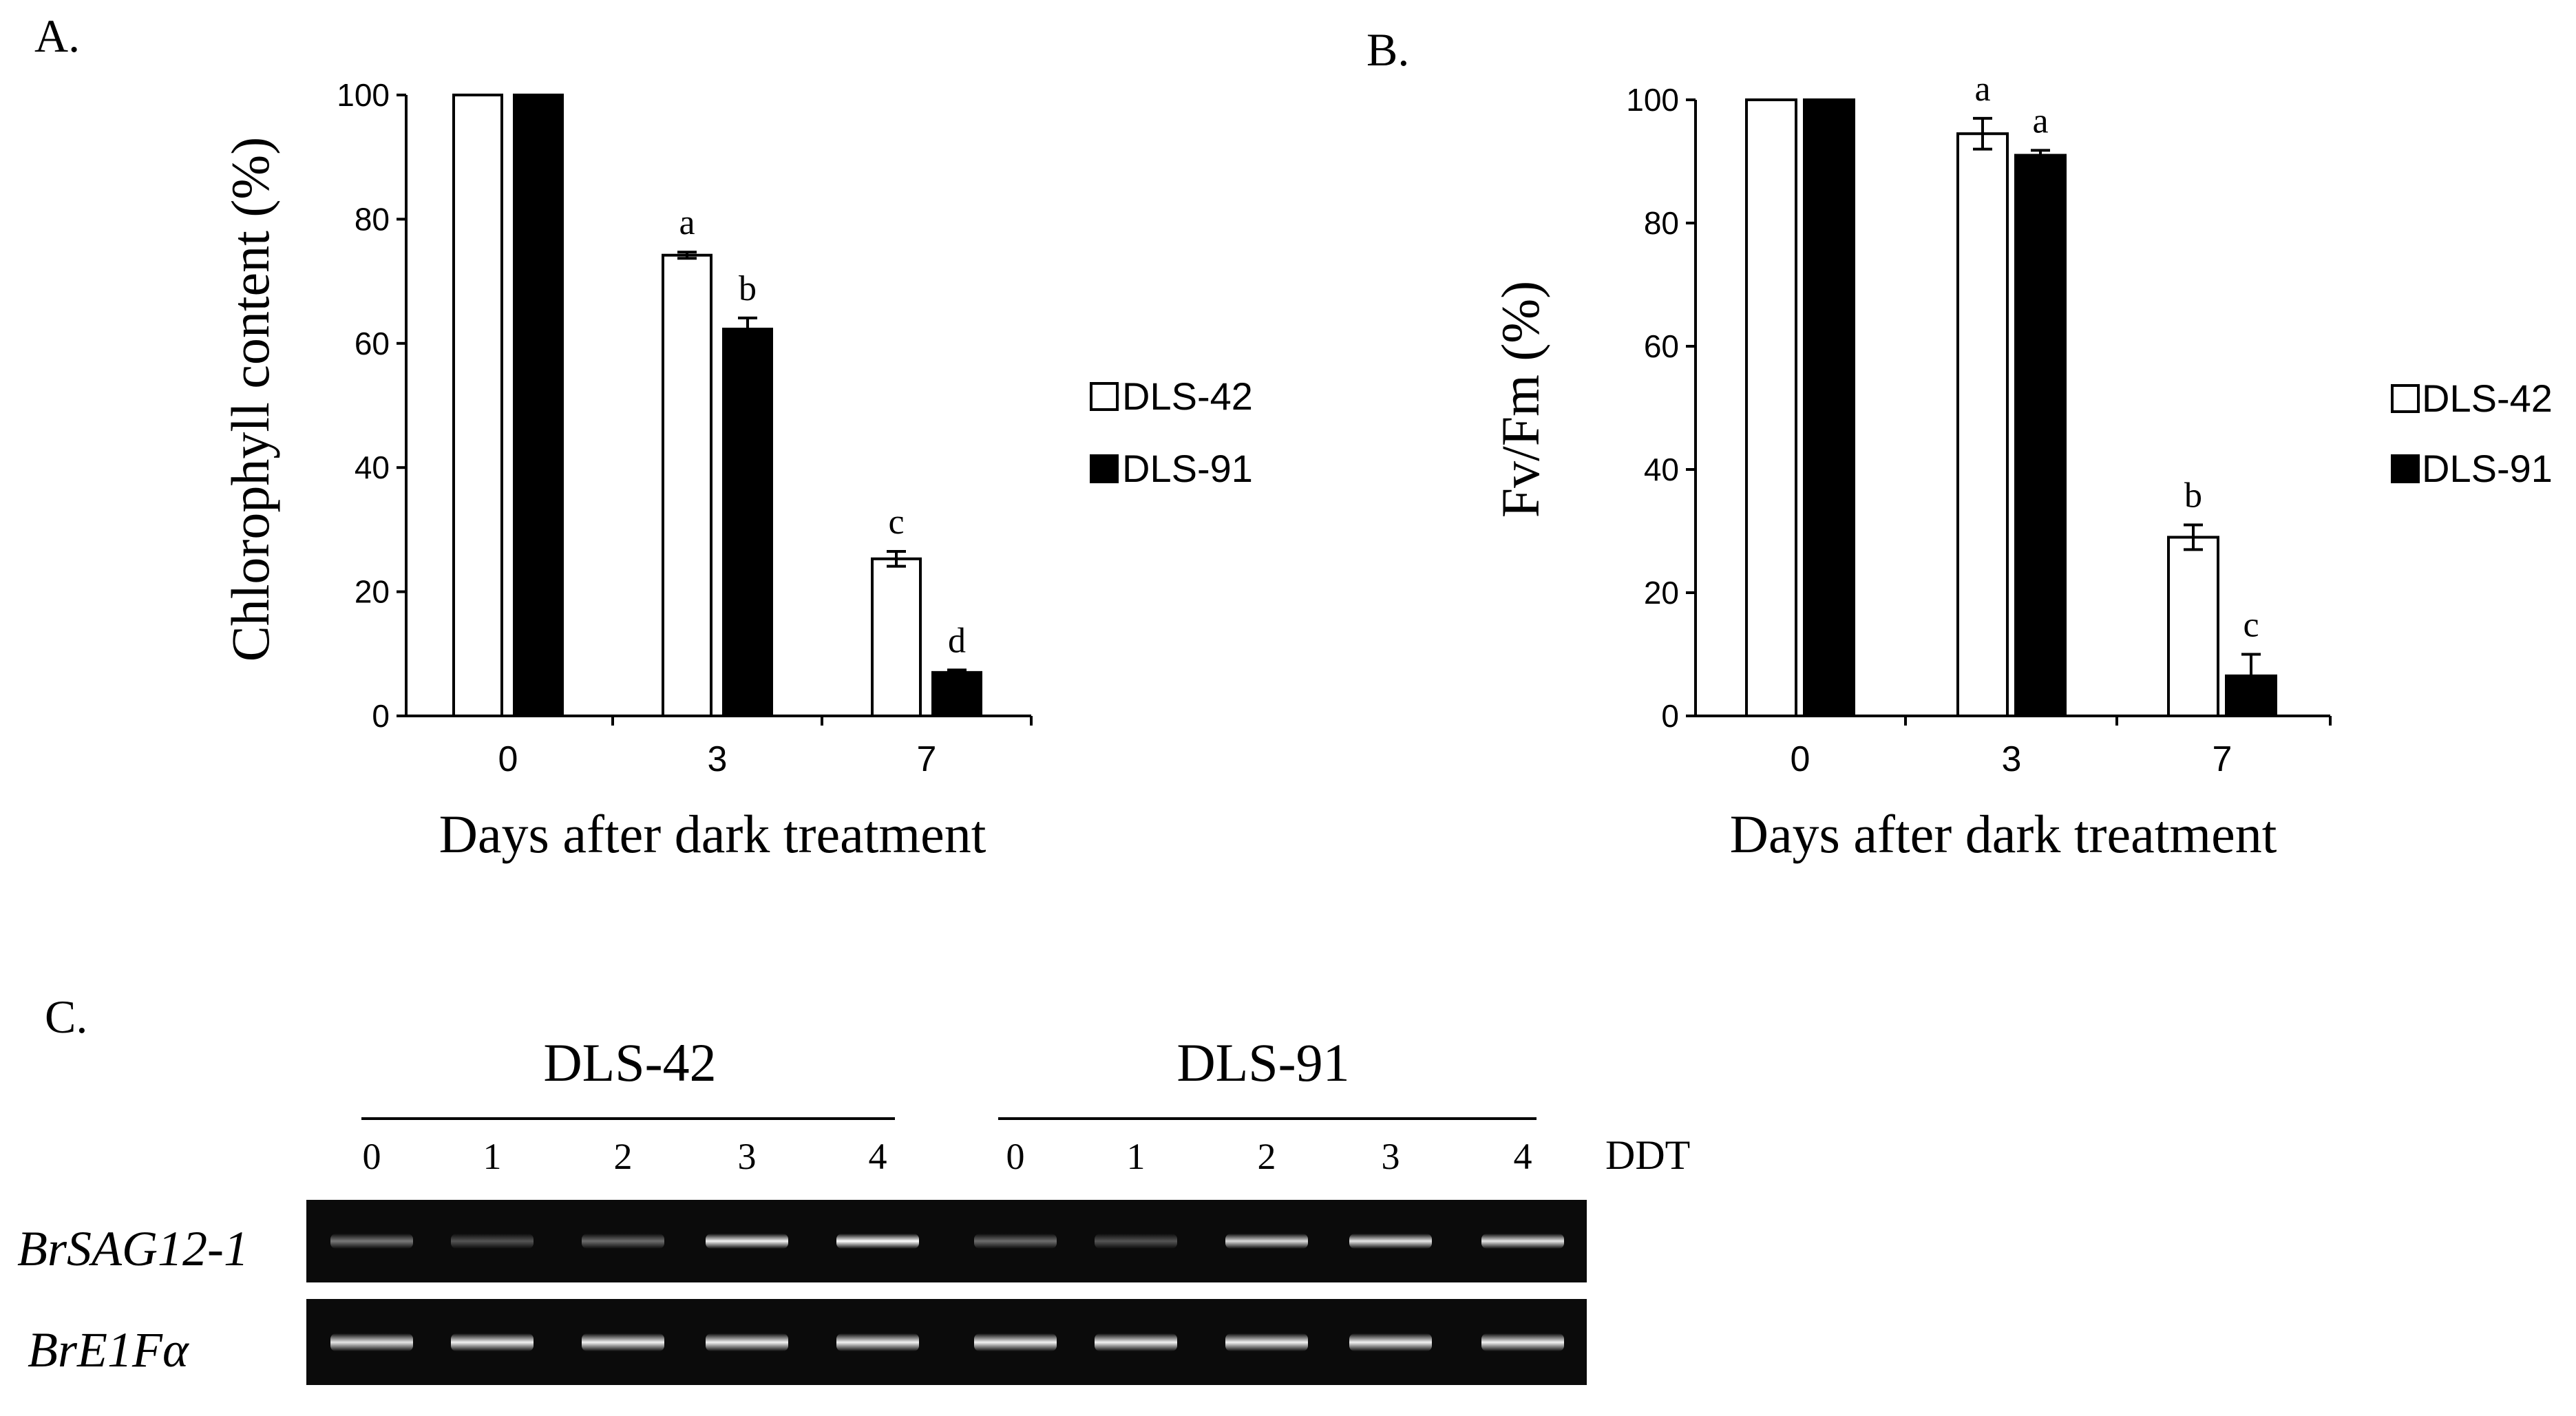 The image size is (2576, 1416). Describe the element at coordinates (1263, 1062) in the screenshot. I see `gel-group-label-dls-91: DLS-91` at that location.